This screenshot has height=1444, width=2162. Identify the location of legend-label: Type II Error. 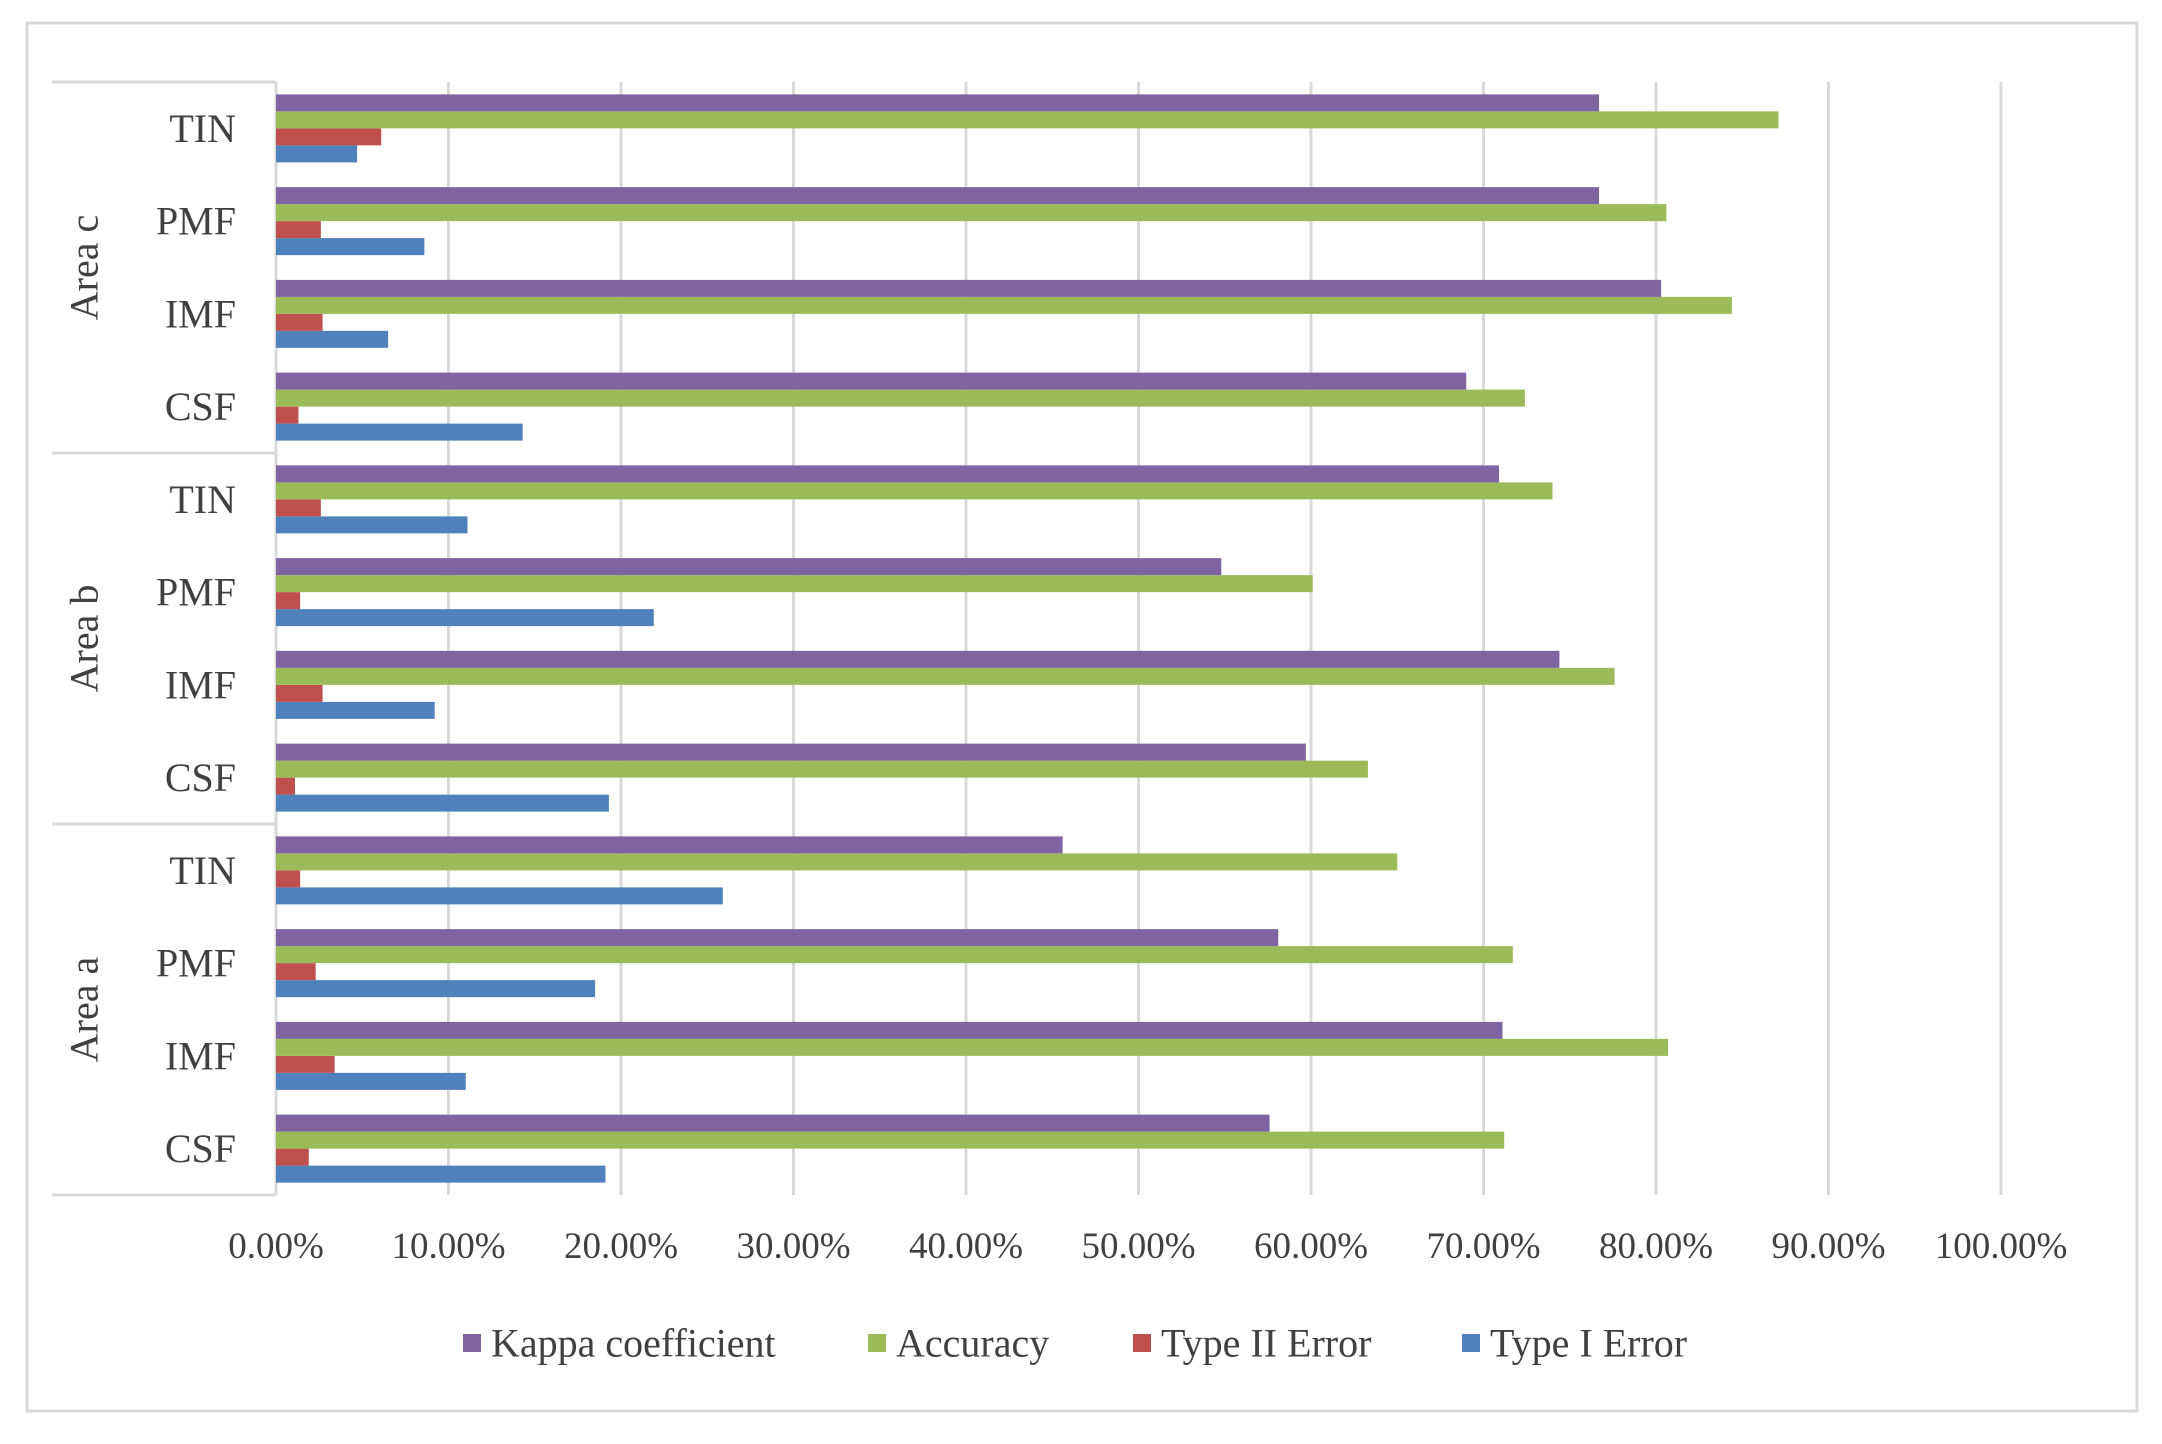
(1266, 1343).